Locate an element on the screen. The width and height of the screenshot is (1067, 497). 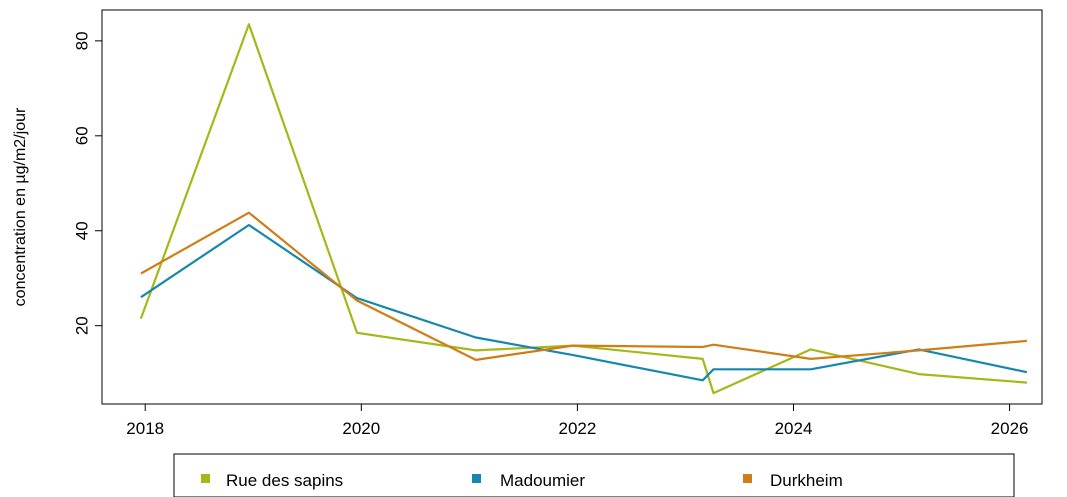
x-axis: 2018 2020 2022 2024 2026 is located at coordinates (577, 421).